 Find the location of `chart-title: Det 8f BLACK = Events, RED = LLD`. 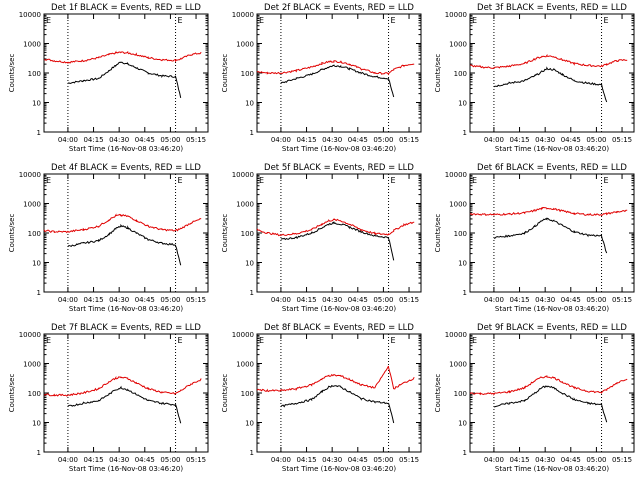

chart-title: Det 8f BLACK = Events, RED = LLD is located at coordinates (339, 328).